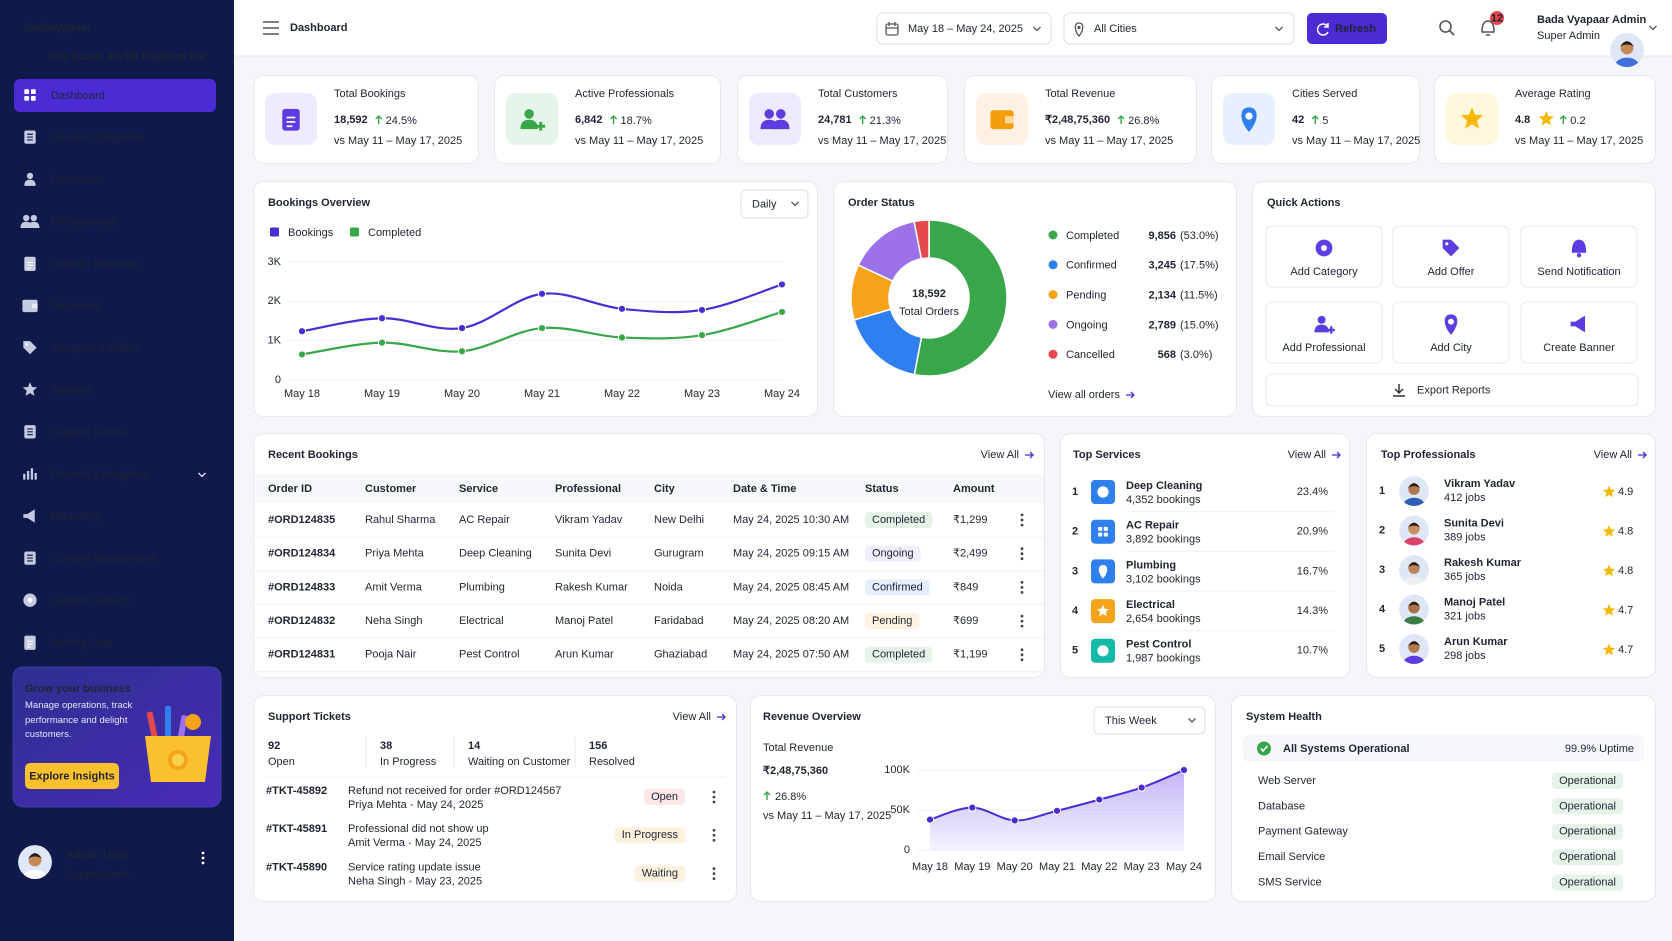 The height and width of the screenshot is (941, 1672). Describe the element at coordinates (929, 312) in the screenshot. I see `donut-center-label: Total Orders` at that location.